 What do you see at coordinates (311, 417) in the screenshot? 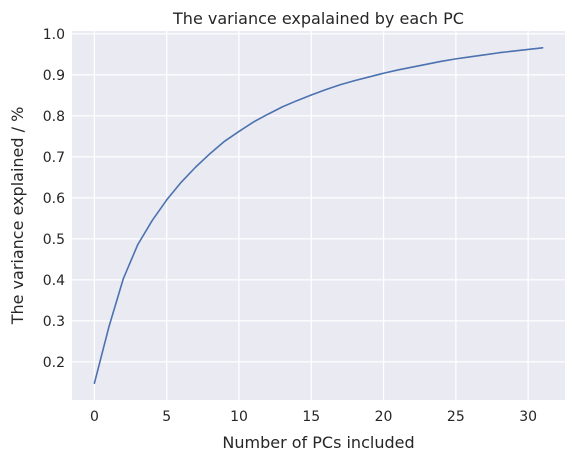
I see `x-tick-label: 15` at bounding box center [311, 417].